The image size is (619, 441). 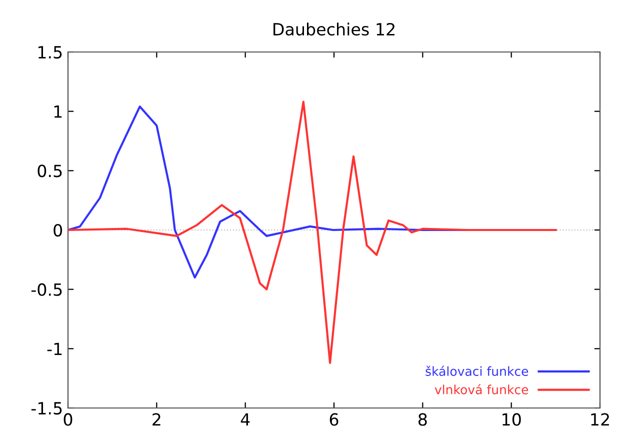 I want to click on x-tick-label: 10, so click(x=511, y=419).